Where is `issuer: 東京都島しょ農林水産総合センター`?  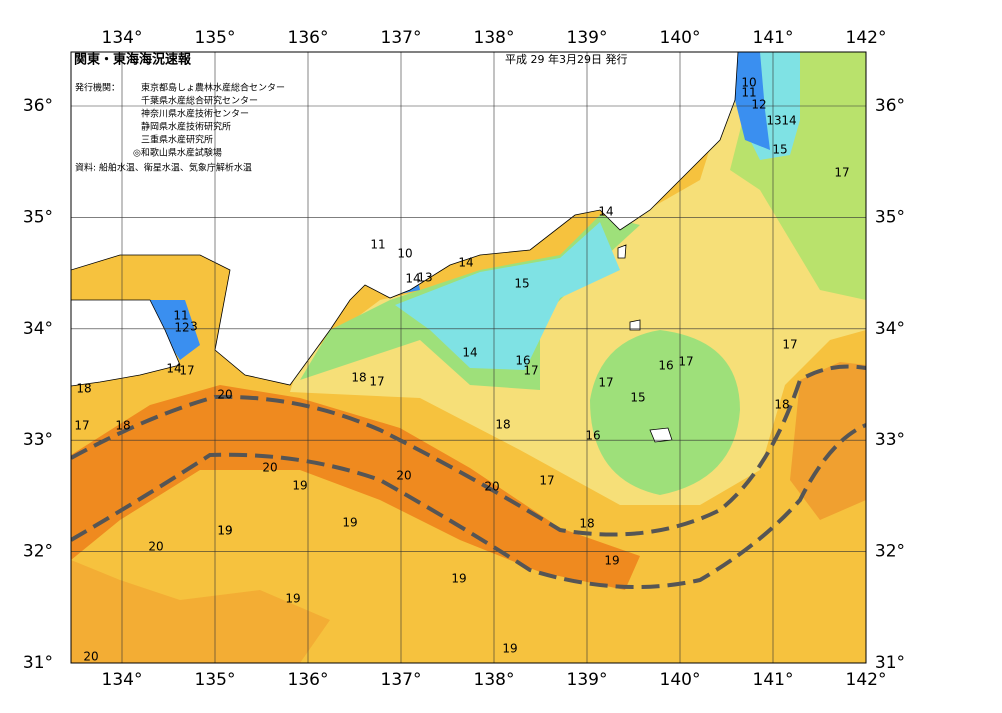 issuer: 東京都島しょ農林水産総合センター is located at coordinates (213, 88).